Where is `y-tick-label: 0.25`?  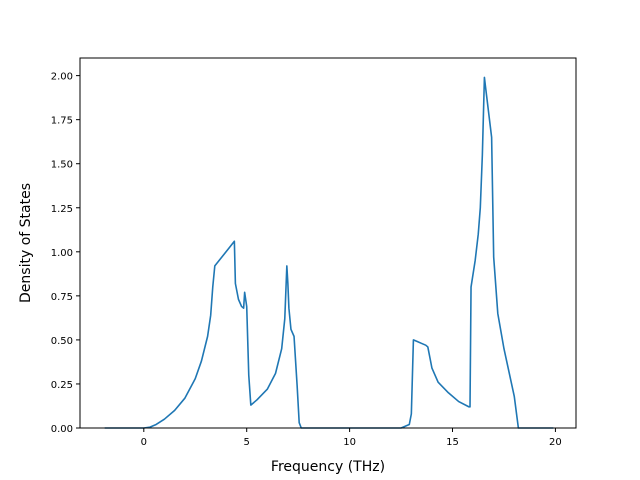
y-tick-label: 0.25 is located at coordinates (62, 385).